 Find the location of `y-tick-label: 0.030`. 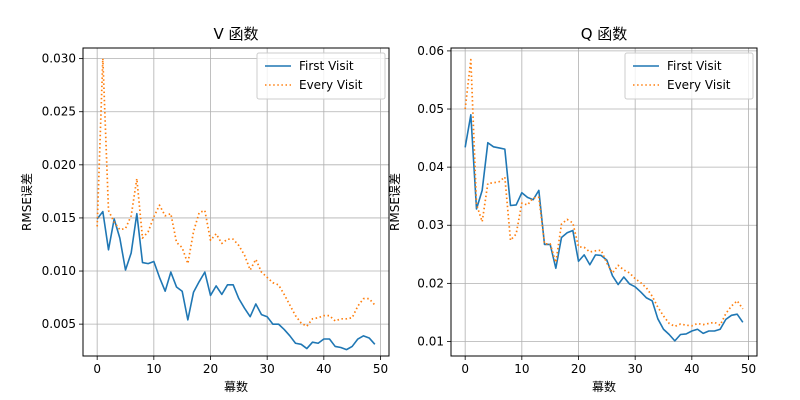

y-tick-label: 0.030 is located at coordinates (59, 59).